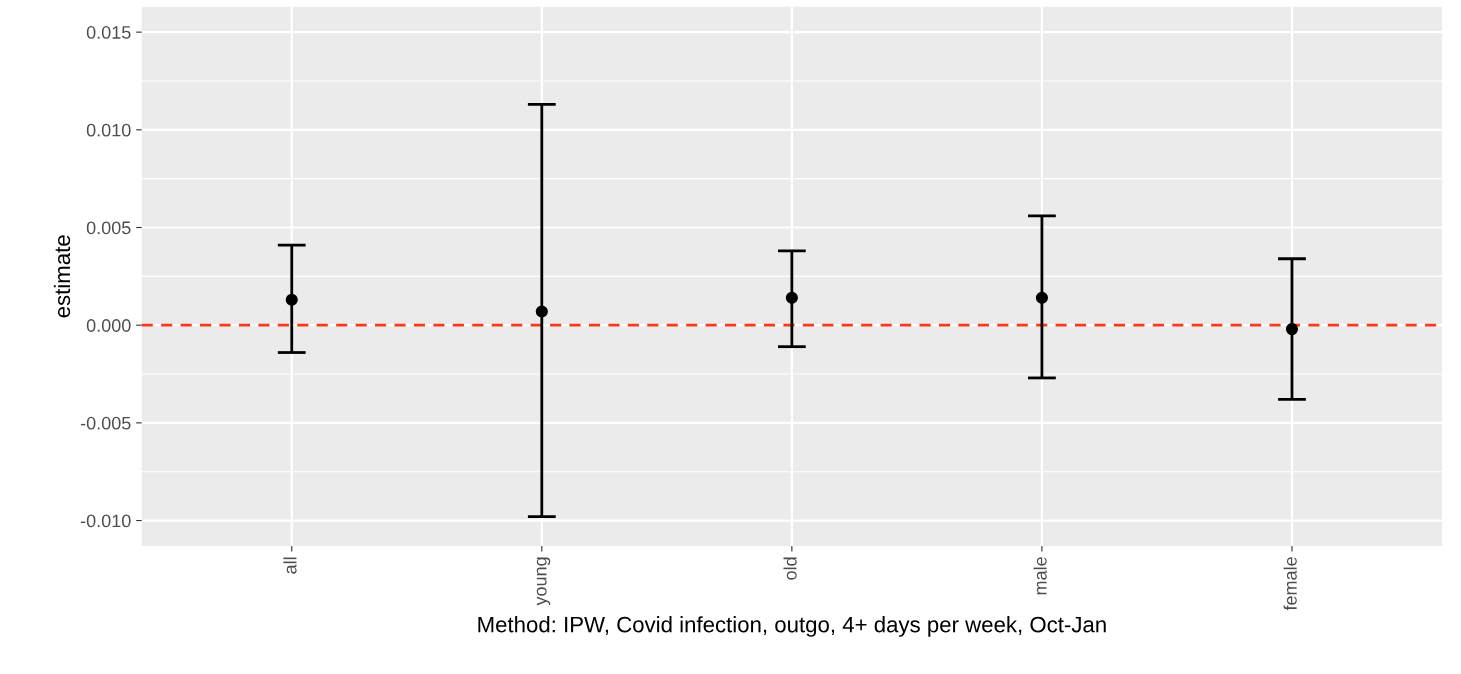 The image size is (1461, 674). Describe the element at coordinates (62, 276) in the screenshot. I see `y-axis-title: estimate` at that location.